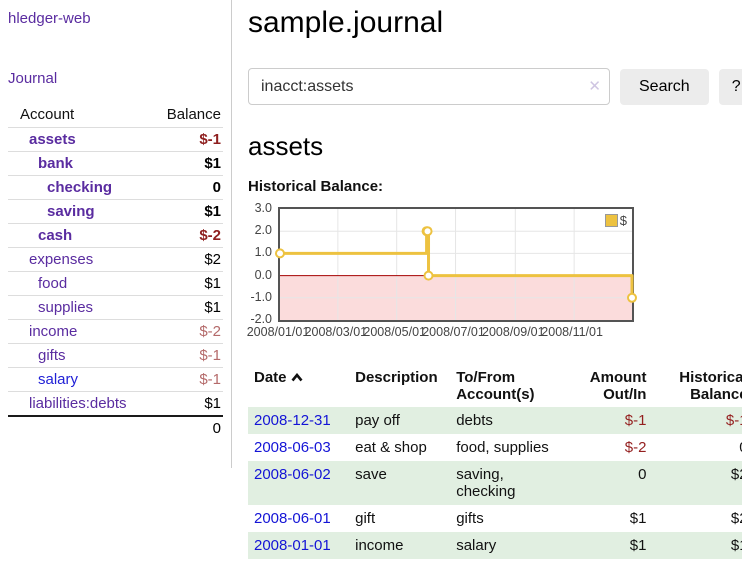 The height and width of the screenshot is (582, 742). I want to click on register-row: 2008-12-31 pay off debts $-1 $-1, so click(495, 420).